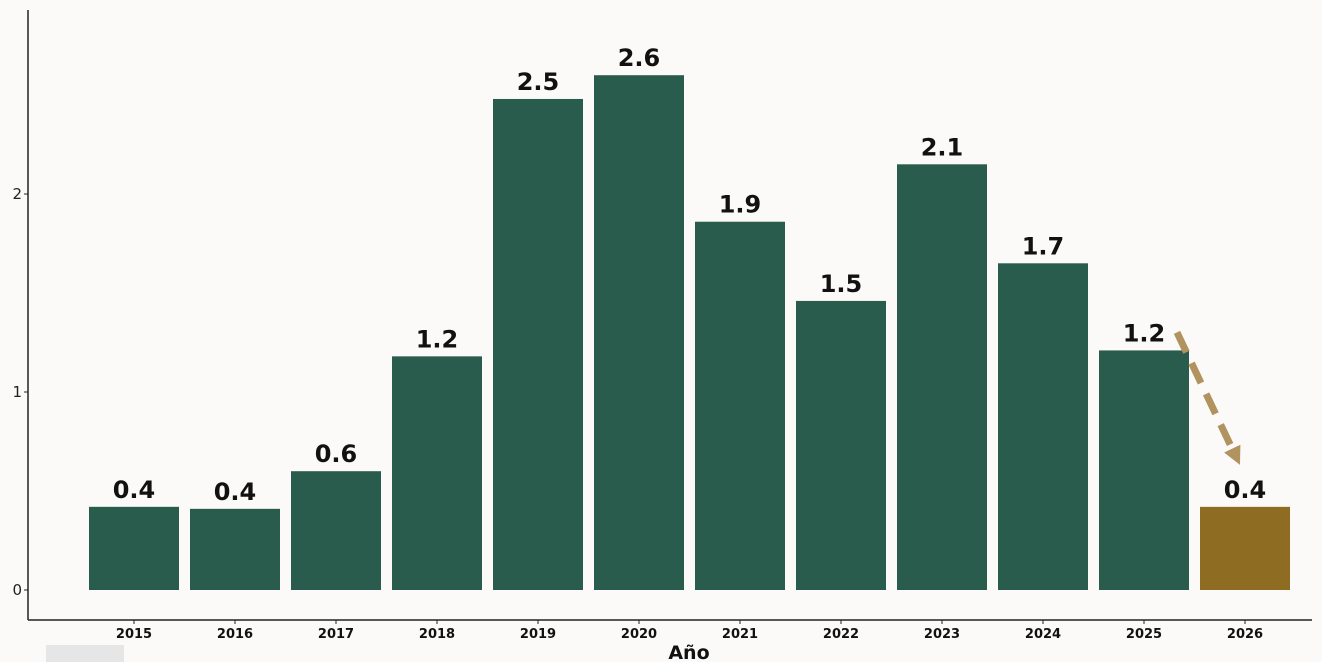  I want to click on bar-2024, so click(1043, 426).